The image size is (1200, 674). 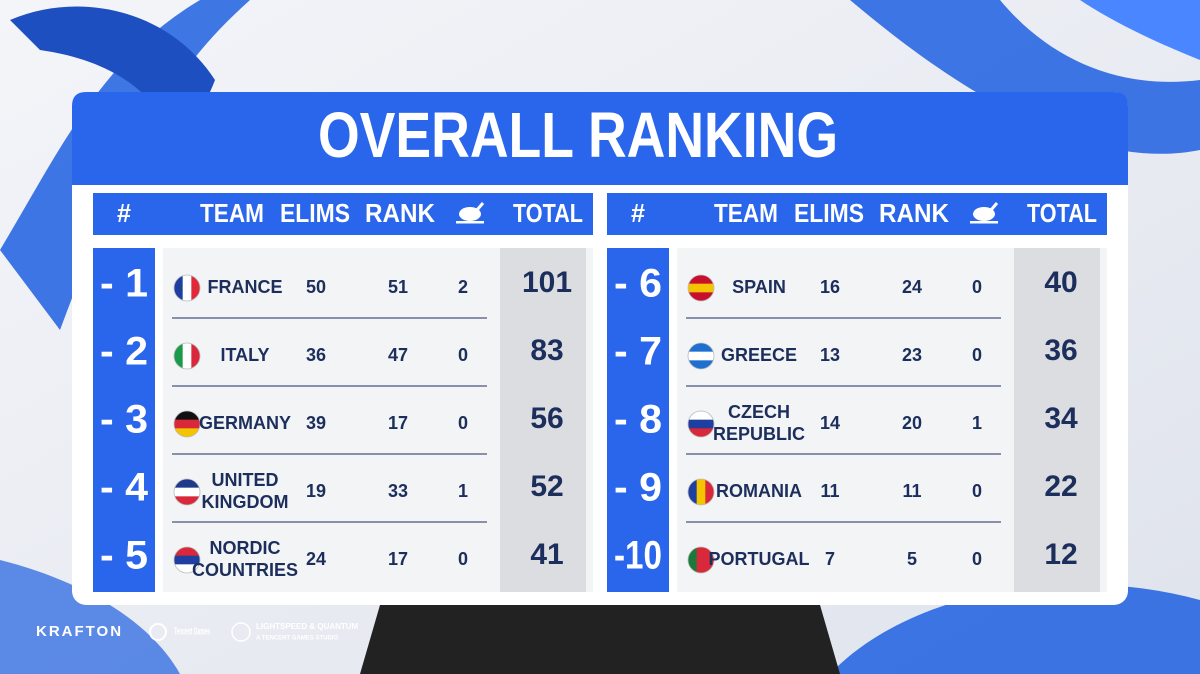 I want to click on team-name: KINGDOM, so click(x=245, y=502).